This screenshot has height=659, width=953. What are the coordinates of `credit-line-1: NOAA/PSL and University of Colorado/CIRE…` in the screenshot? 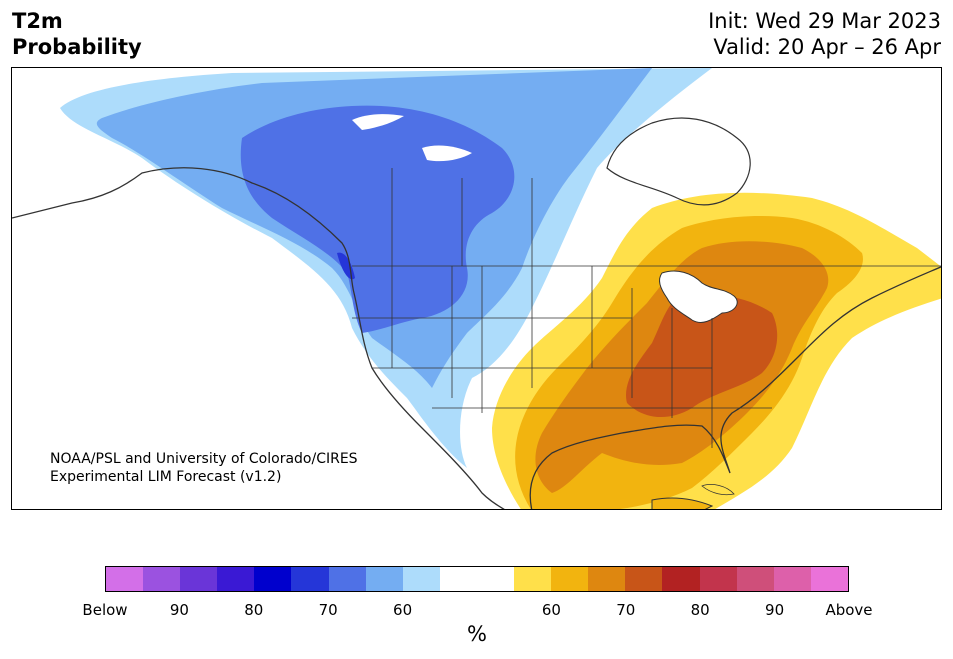 It's located at (204, 459).